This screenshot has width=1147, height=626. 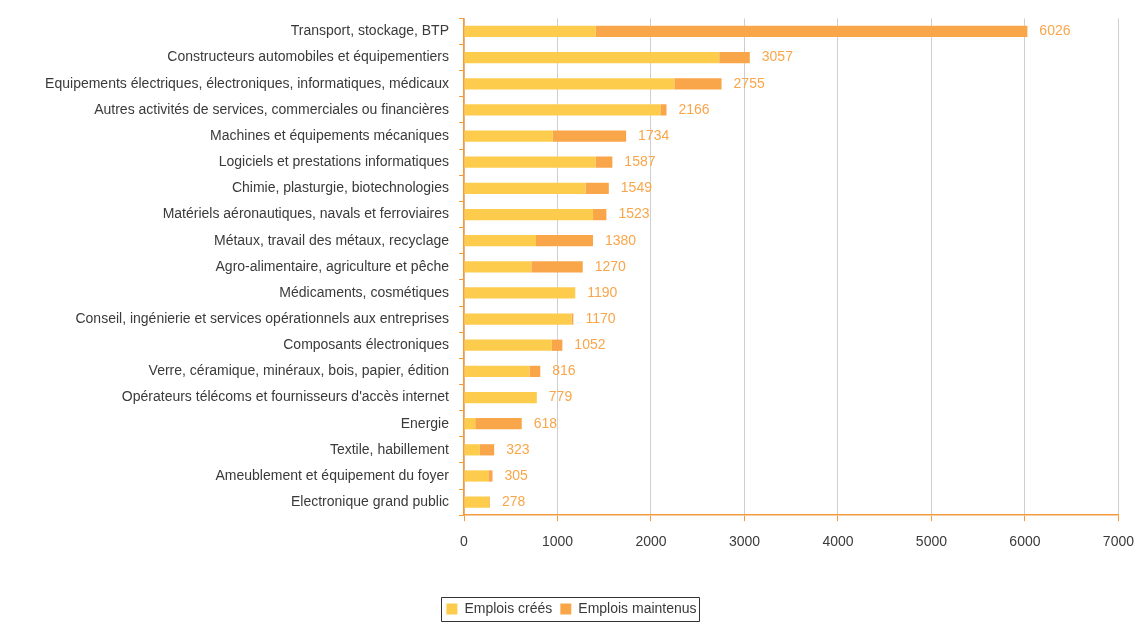 I want to click on y-tick-label: Energie, so click(x=425, y=422).